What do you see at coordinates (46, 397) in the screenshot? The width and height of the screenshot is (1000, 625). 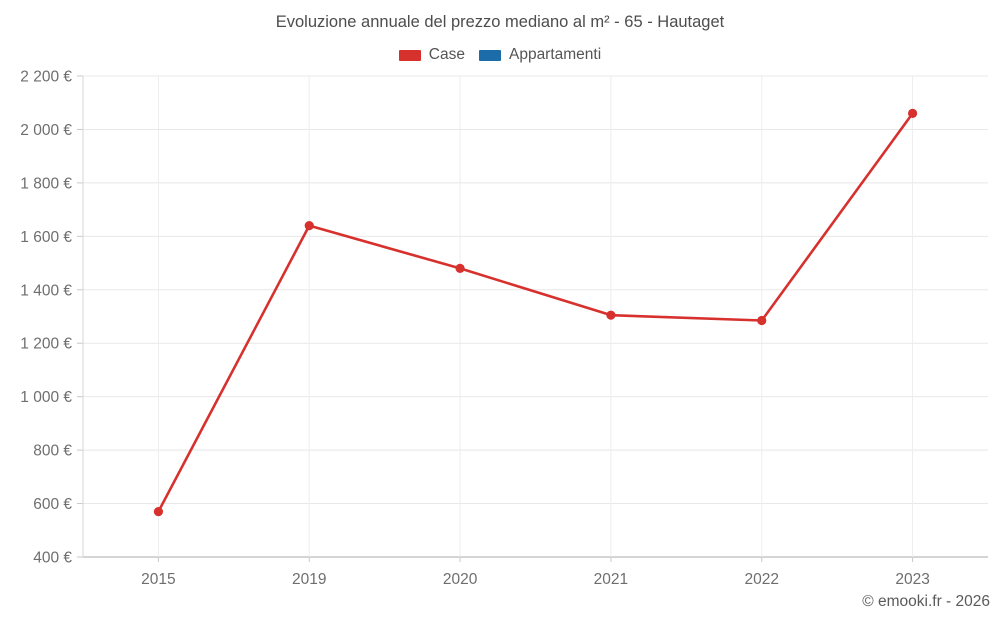 I see `y-tick-label: 1 000 €` at bounding box center [46, 397].